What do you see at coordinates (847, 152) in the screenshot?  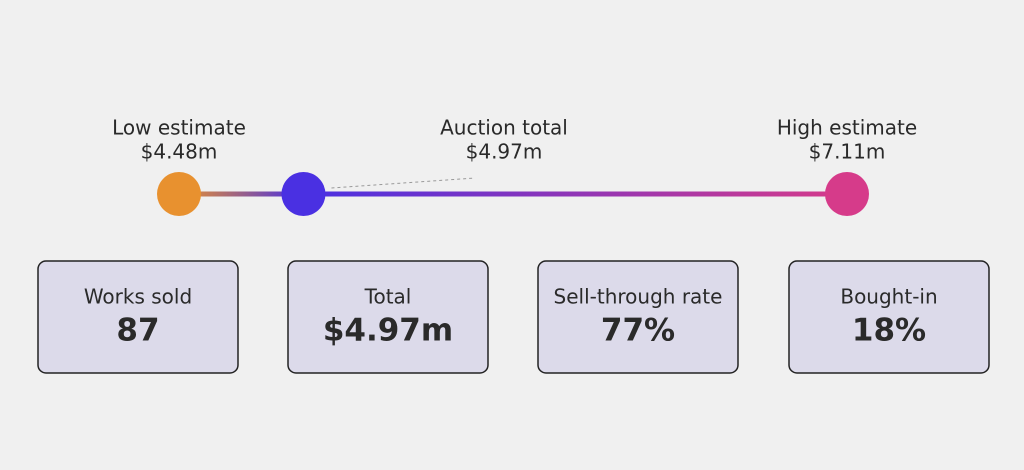 I see `marker-value: $7.11m` at bounding box center [847, 152].